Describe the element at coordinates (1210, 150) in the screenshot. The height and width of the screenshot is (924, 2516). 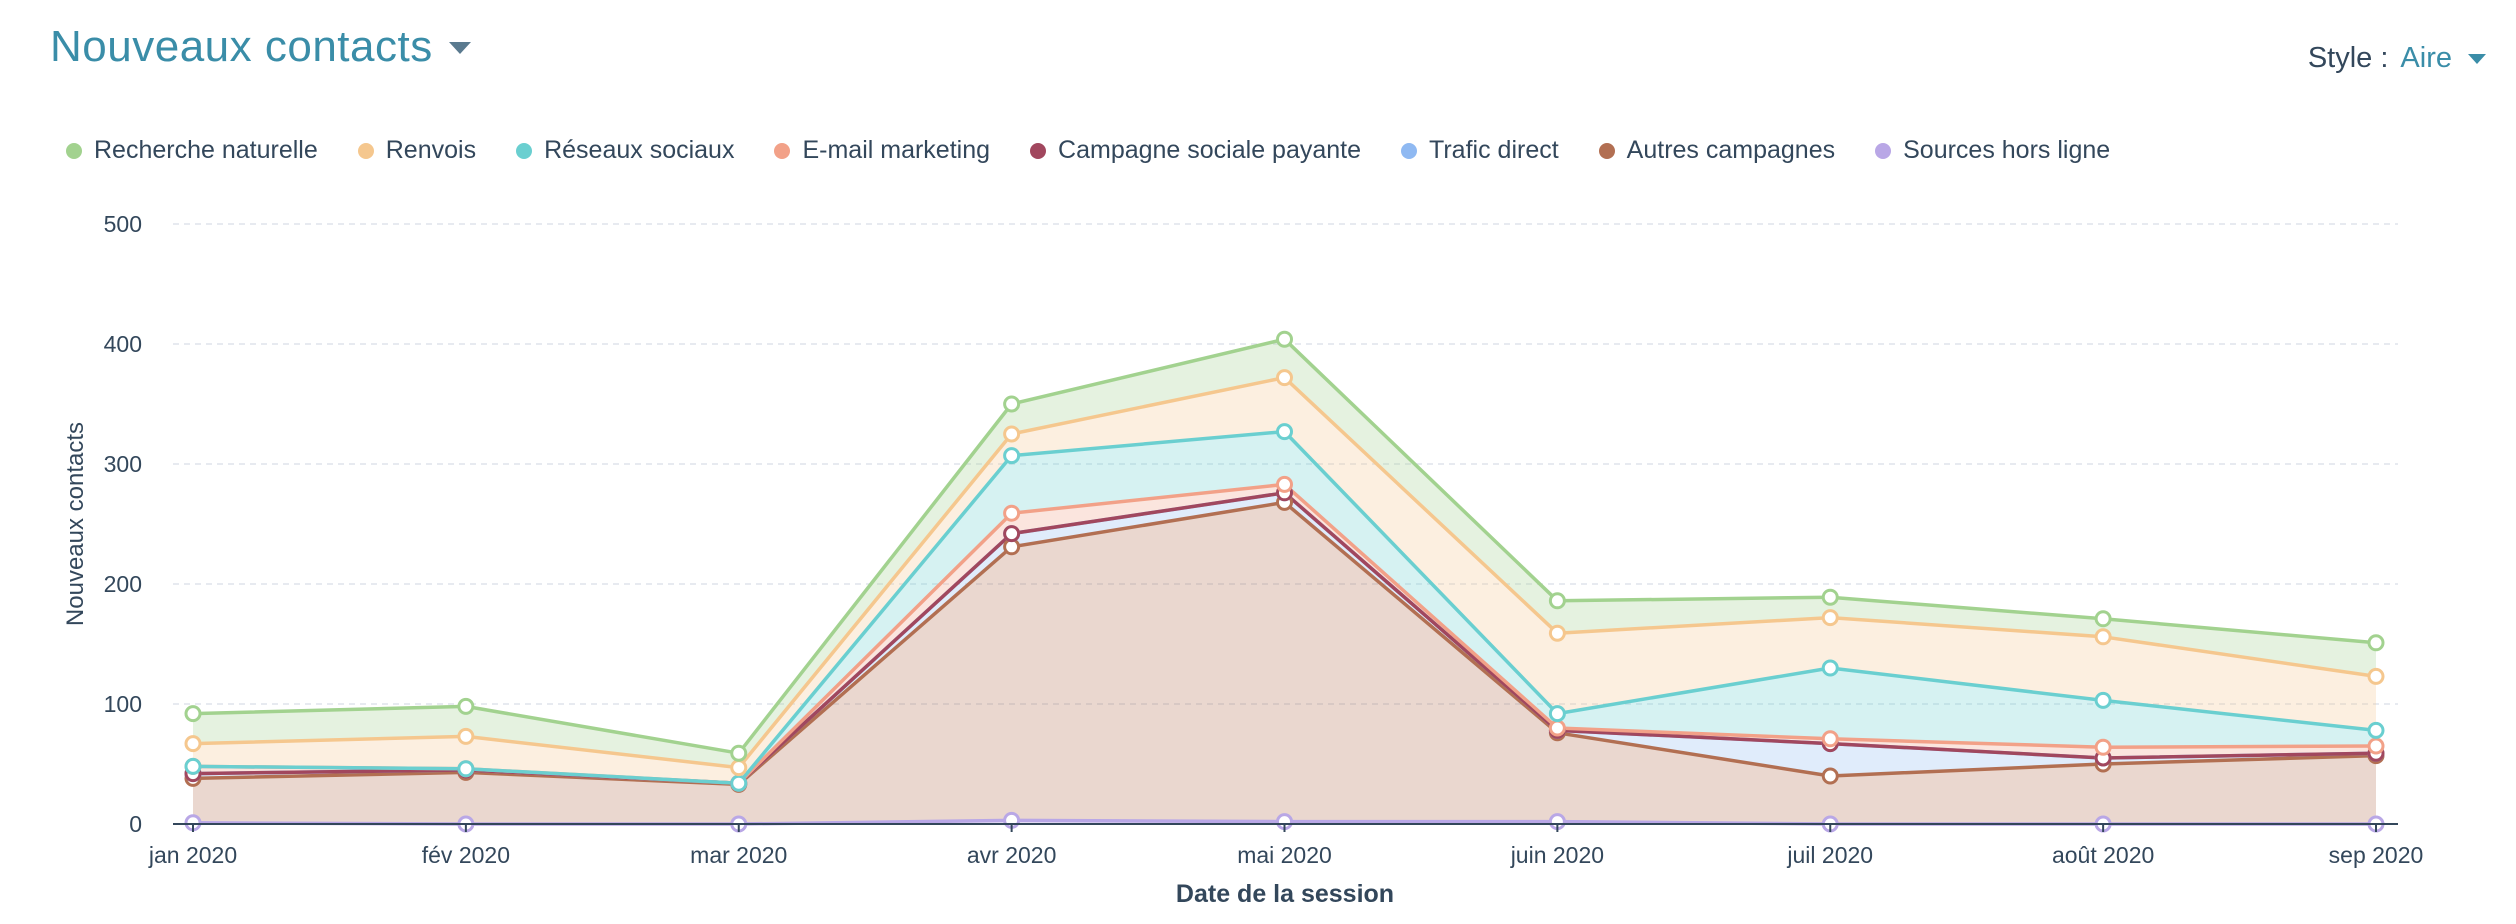
I see `legend-label: Campagne sociale payante` at that location.